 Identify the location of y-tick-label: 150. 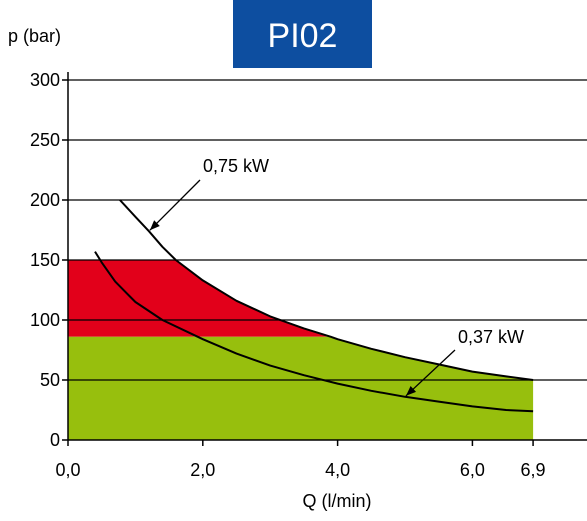
(45, 260).